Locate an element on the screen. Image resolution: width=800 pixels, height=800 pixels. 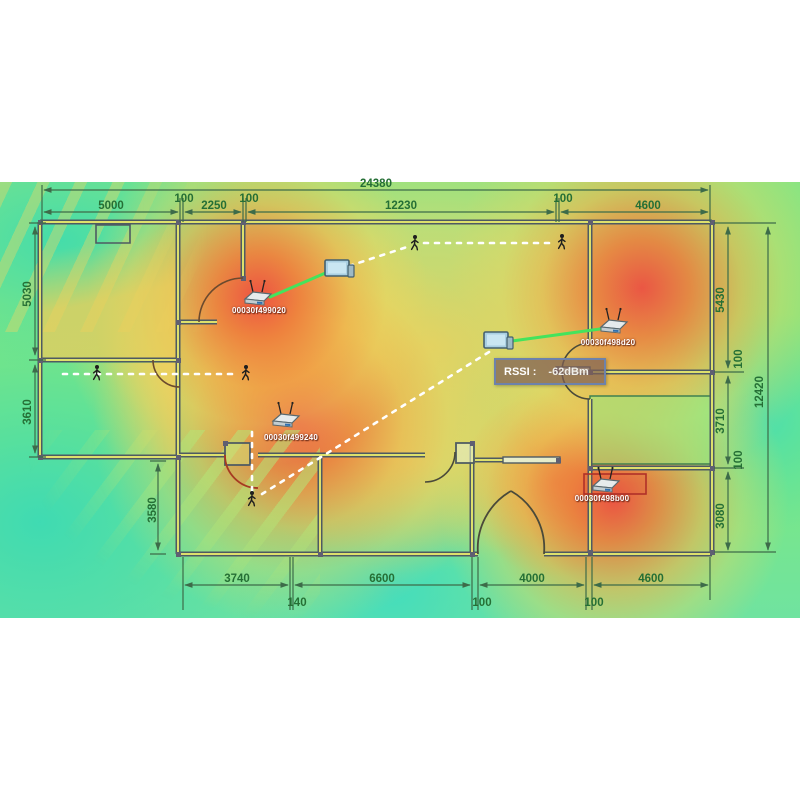
svg-text: 5030 is located at coordinates (28, 294).